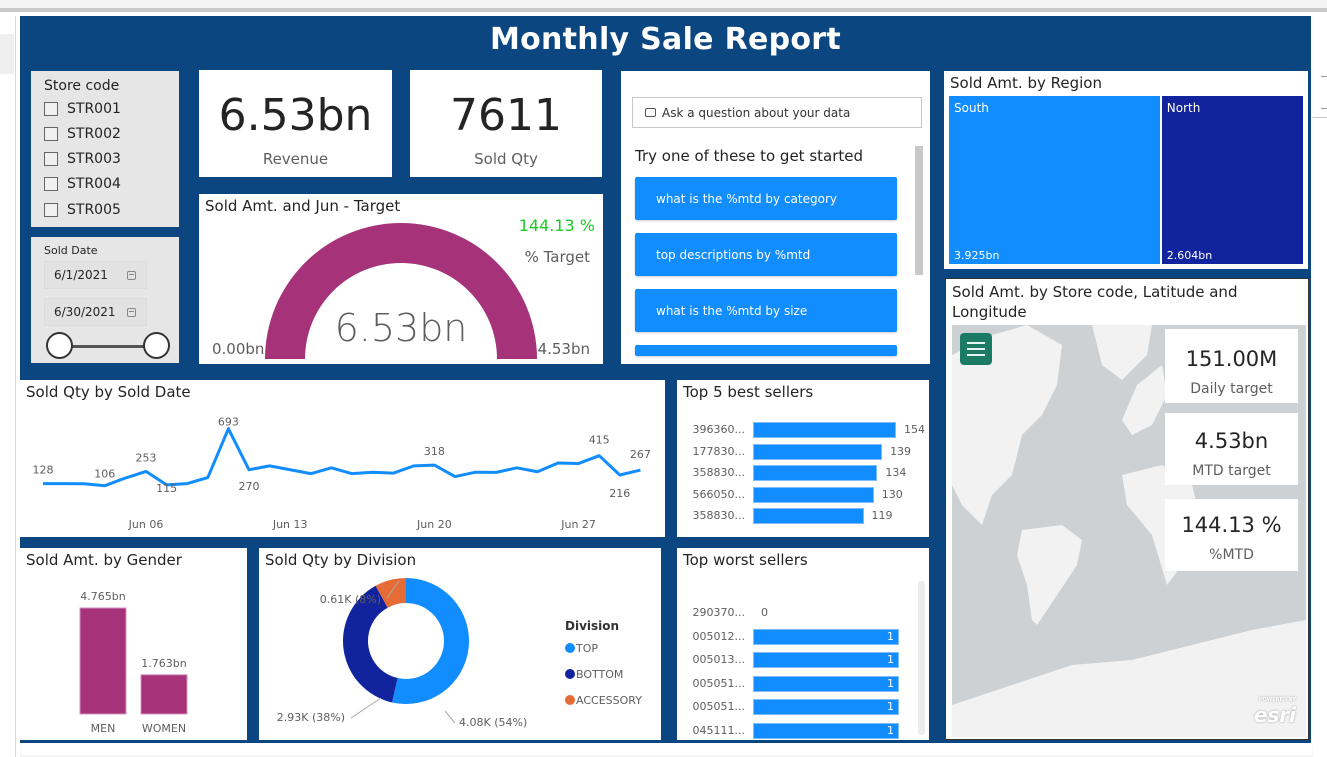 The width and height of the screenshot is (1327, 757). I want to click on donut-leader-line, so click(450, 717).